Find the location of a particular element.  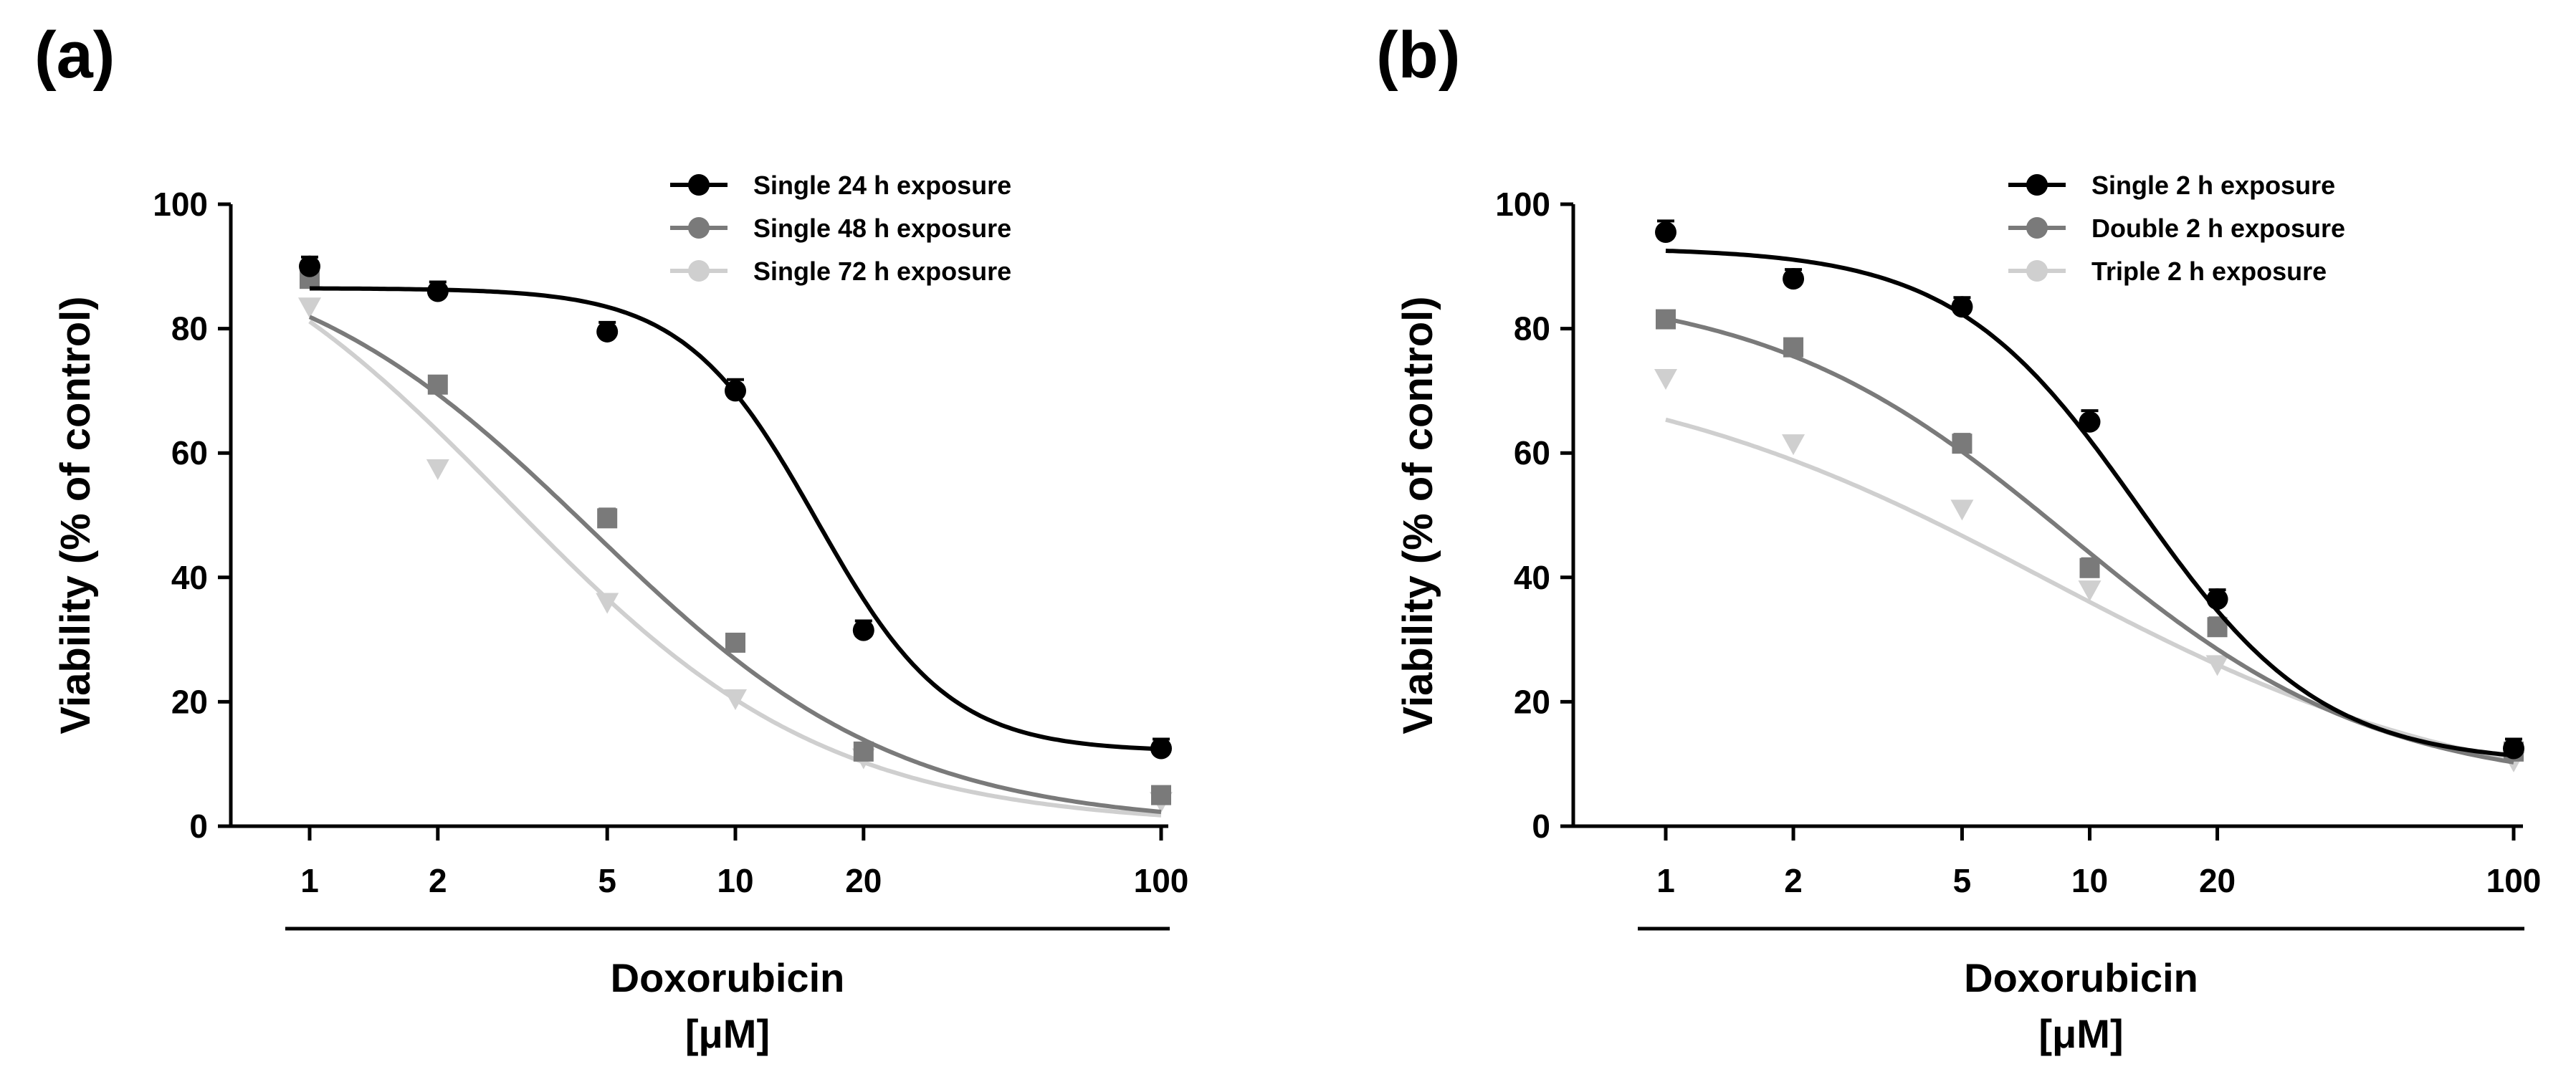

legend-label: Single 72 h exposure is located at coordinates (882, 271).